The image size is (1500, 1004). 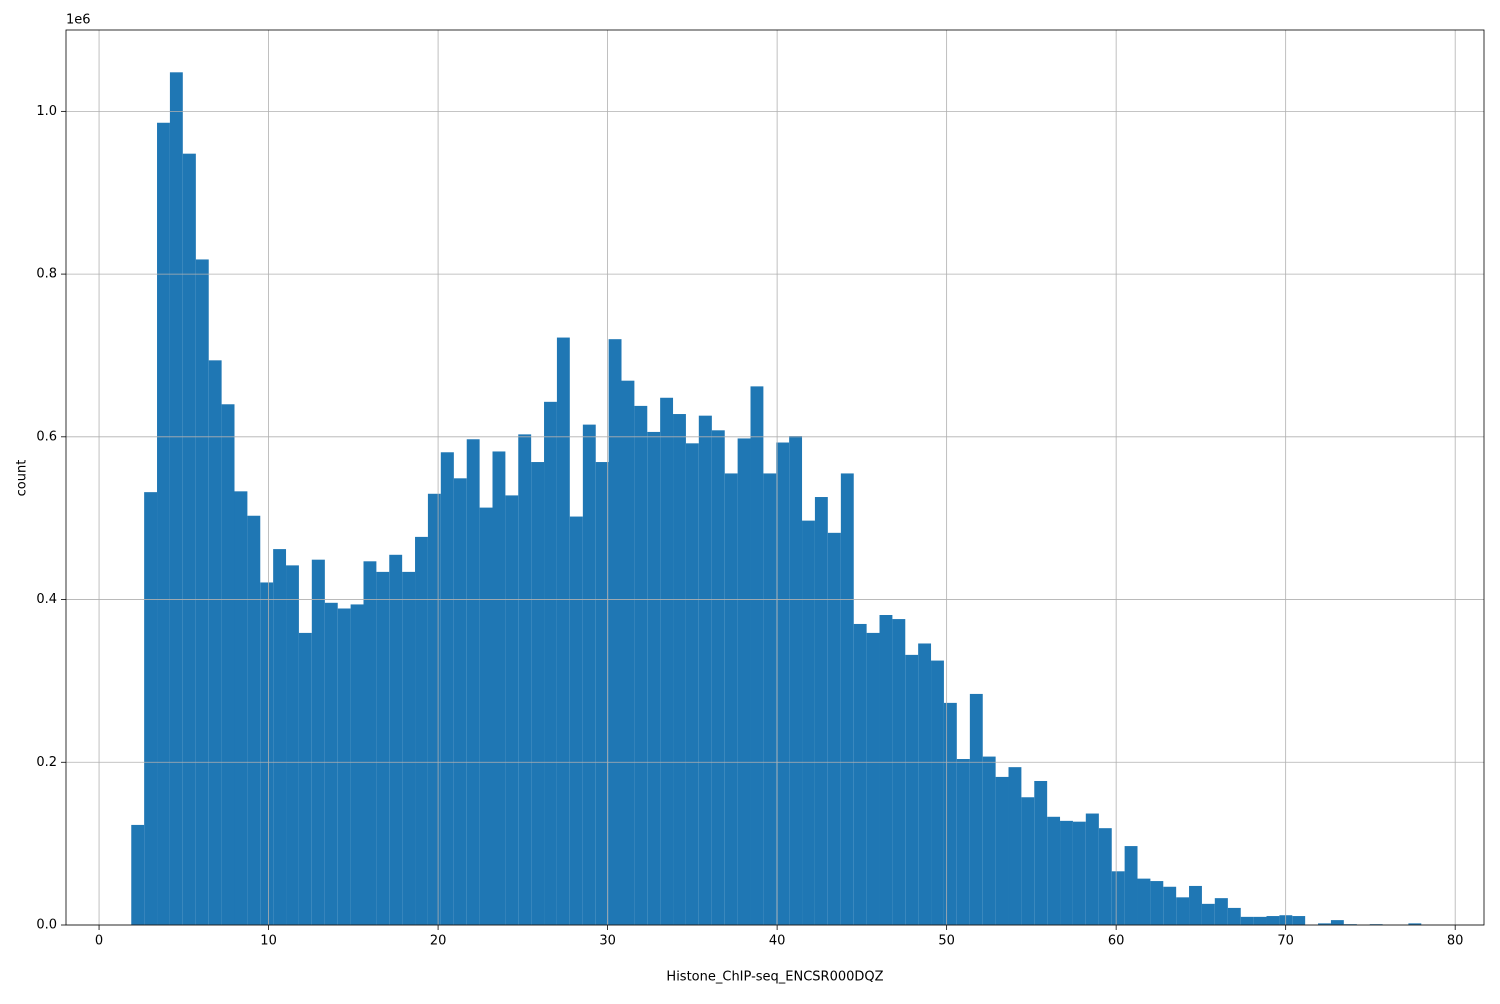 I want to click on y-tick-label: 0.6, so click(x=46, y=436).